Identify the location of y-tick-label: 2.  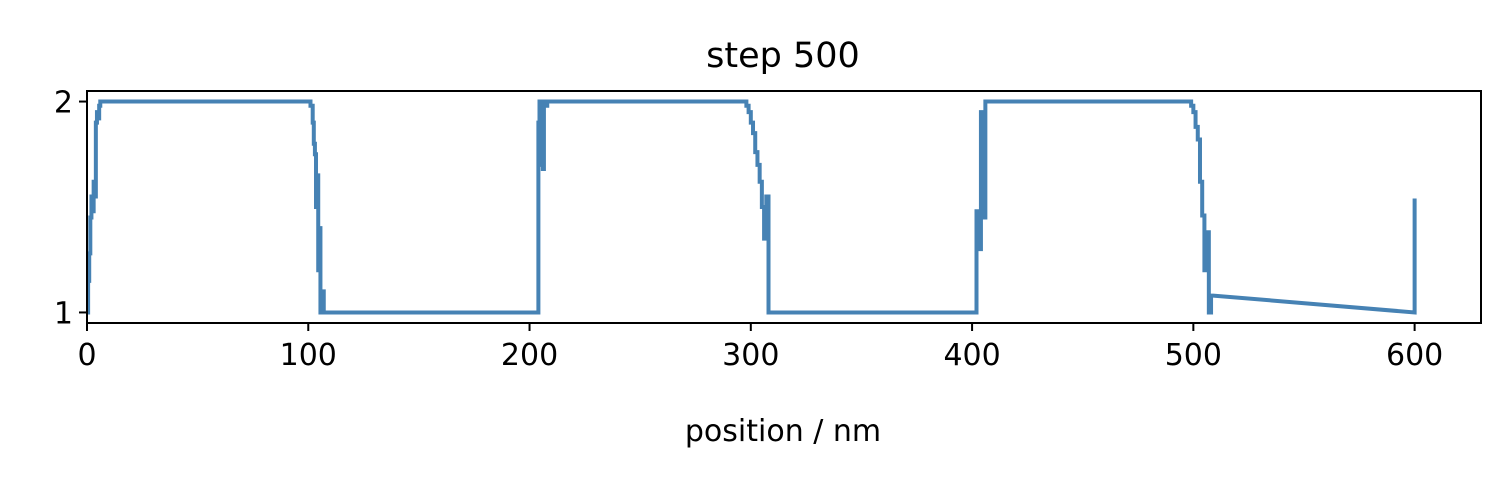
(63, 103).